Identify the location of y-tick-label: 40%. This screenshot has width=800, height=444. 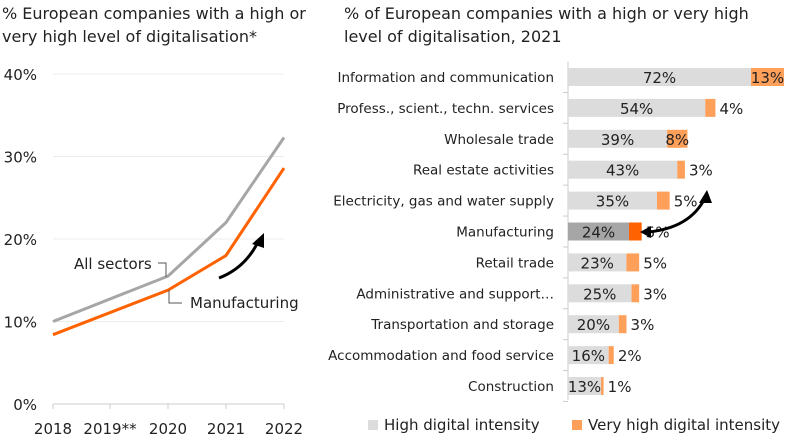
(20, 75).